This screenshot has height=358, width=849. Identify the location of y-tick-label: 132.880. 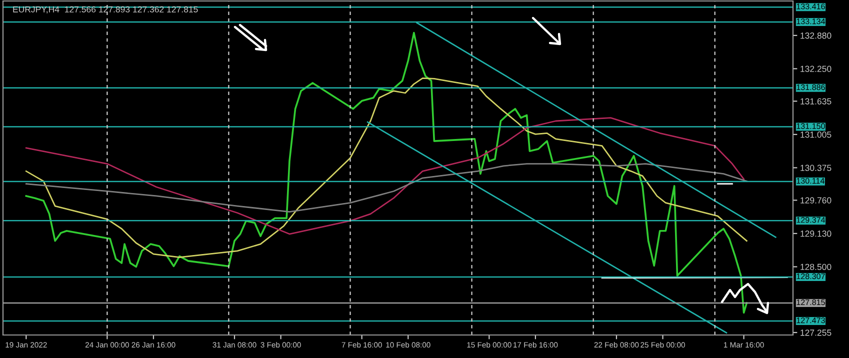
(816, 35).